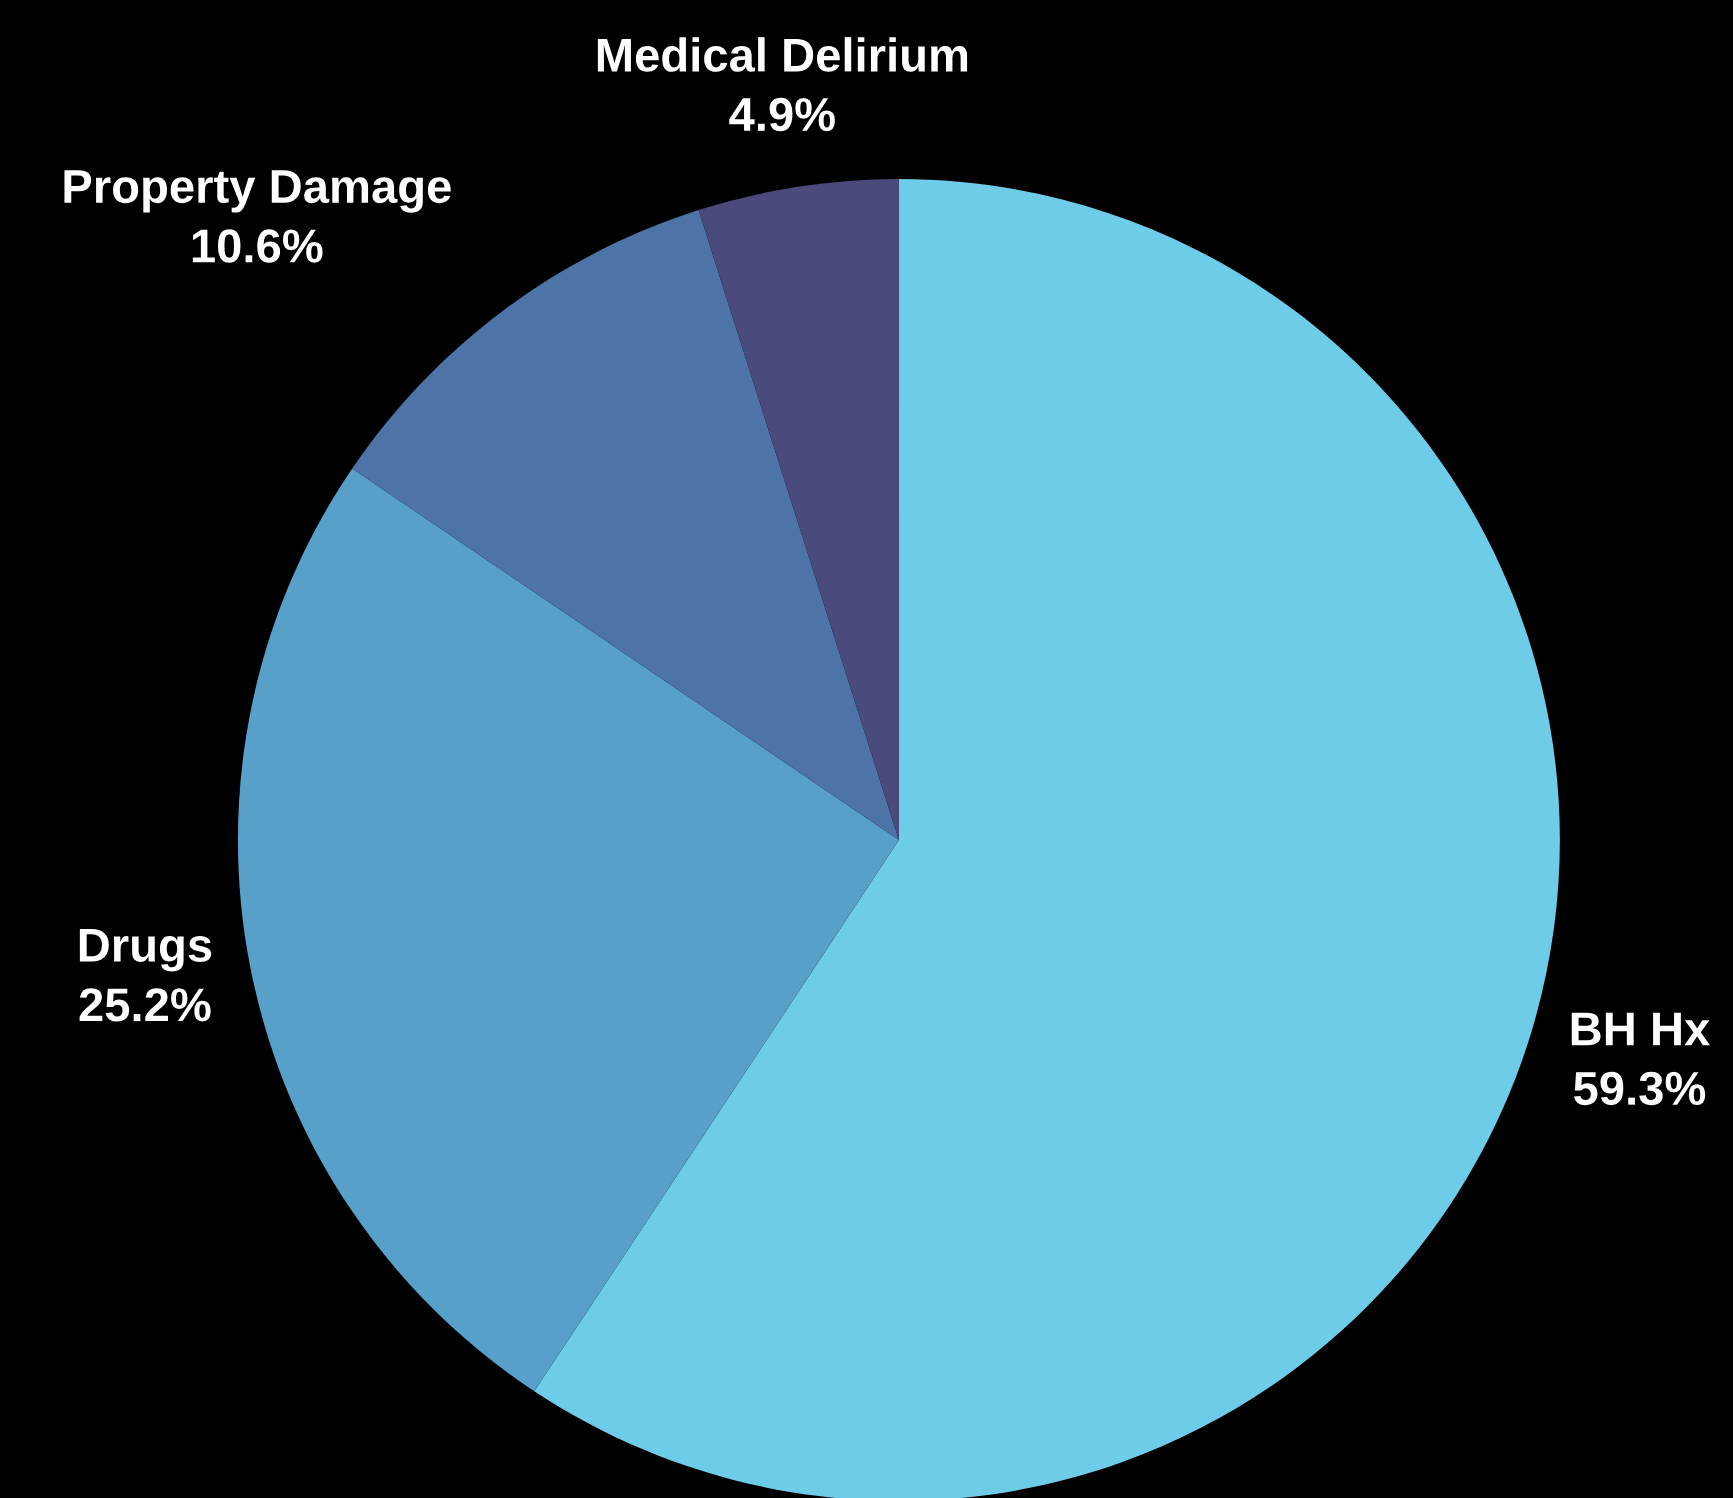 The height and width of the screenshot is (1498, 1733). What do you see at coordinates (257, 246) in the screenshot?
I see `data-label: 10.6%` at bounding box center [257, 246].